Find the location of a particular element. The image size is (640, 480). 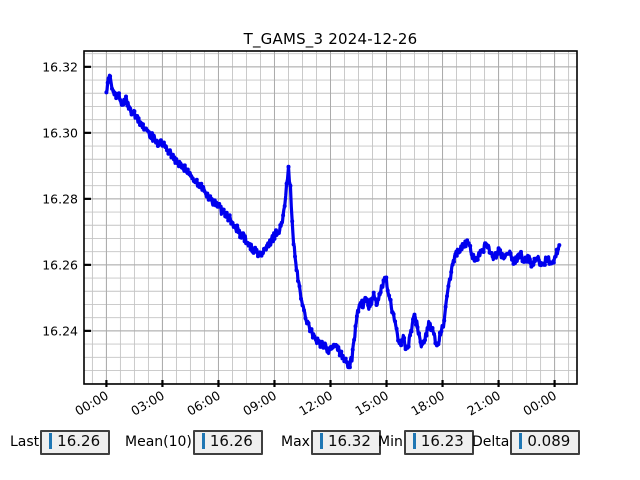

stat-box-min: 16.23 is located at coordinates (438, 442).